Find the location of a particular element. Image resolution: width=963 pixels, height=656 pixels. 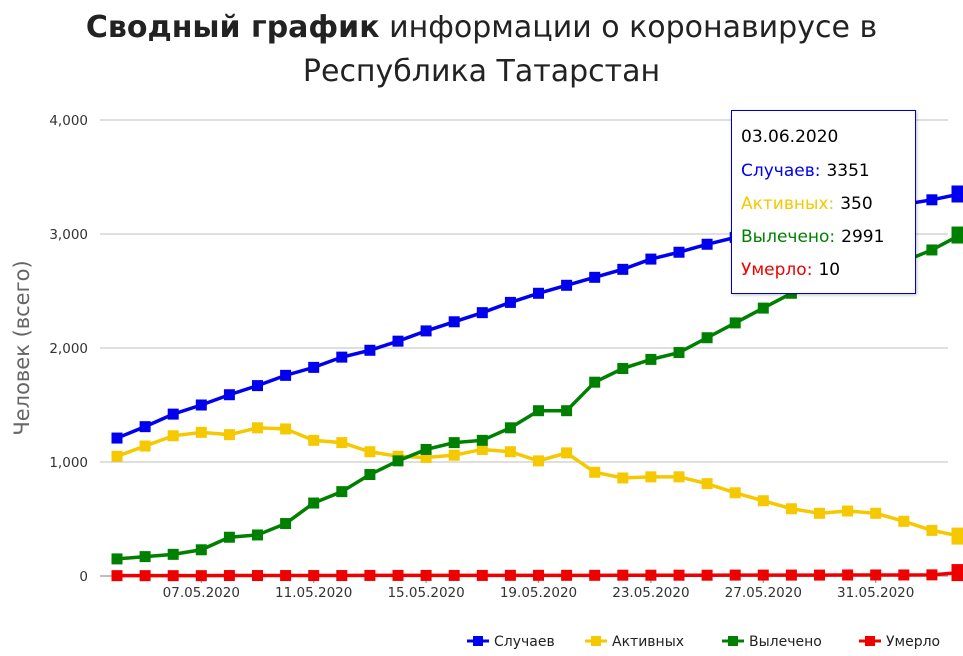

legend-item: Вылечено is located at coordinates (772, 642).